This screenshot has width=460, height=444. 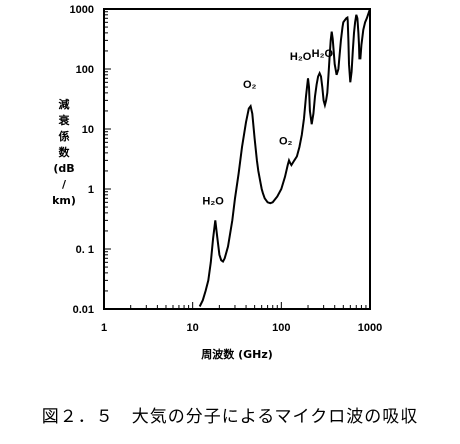 What do you see at coordinates (85, 70) in the screenshot?
I see `y-tick-label: 100` at bounding box center [85, 70].